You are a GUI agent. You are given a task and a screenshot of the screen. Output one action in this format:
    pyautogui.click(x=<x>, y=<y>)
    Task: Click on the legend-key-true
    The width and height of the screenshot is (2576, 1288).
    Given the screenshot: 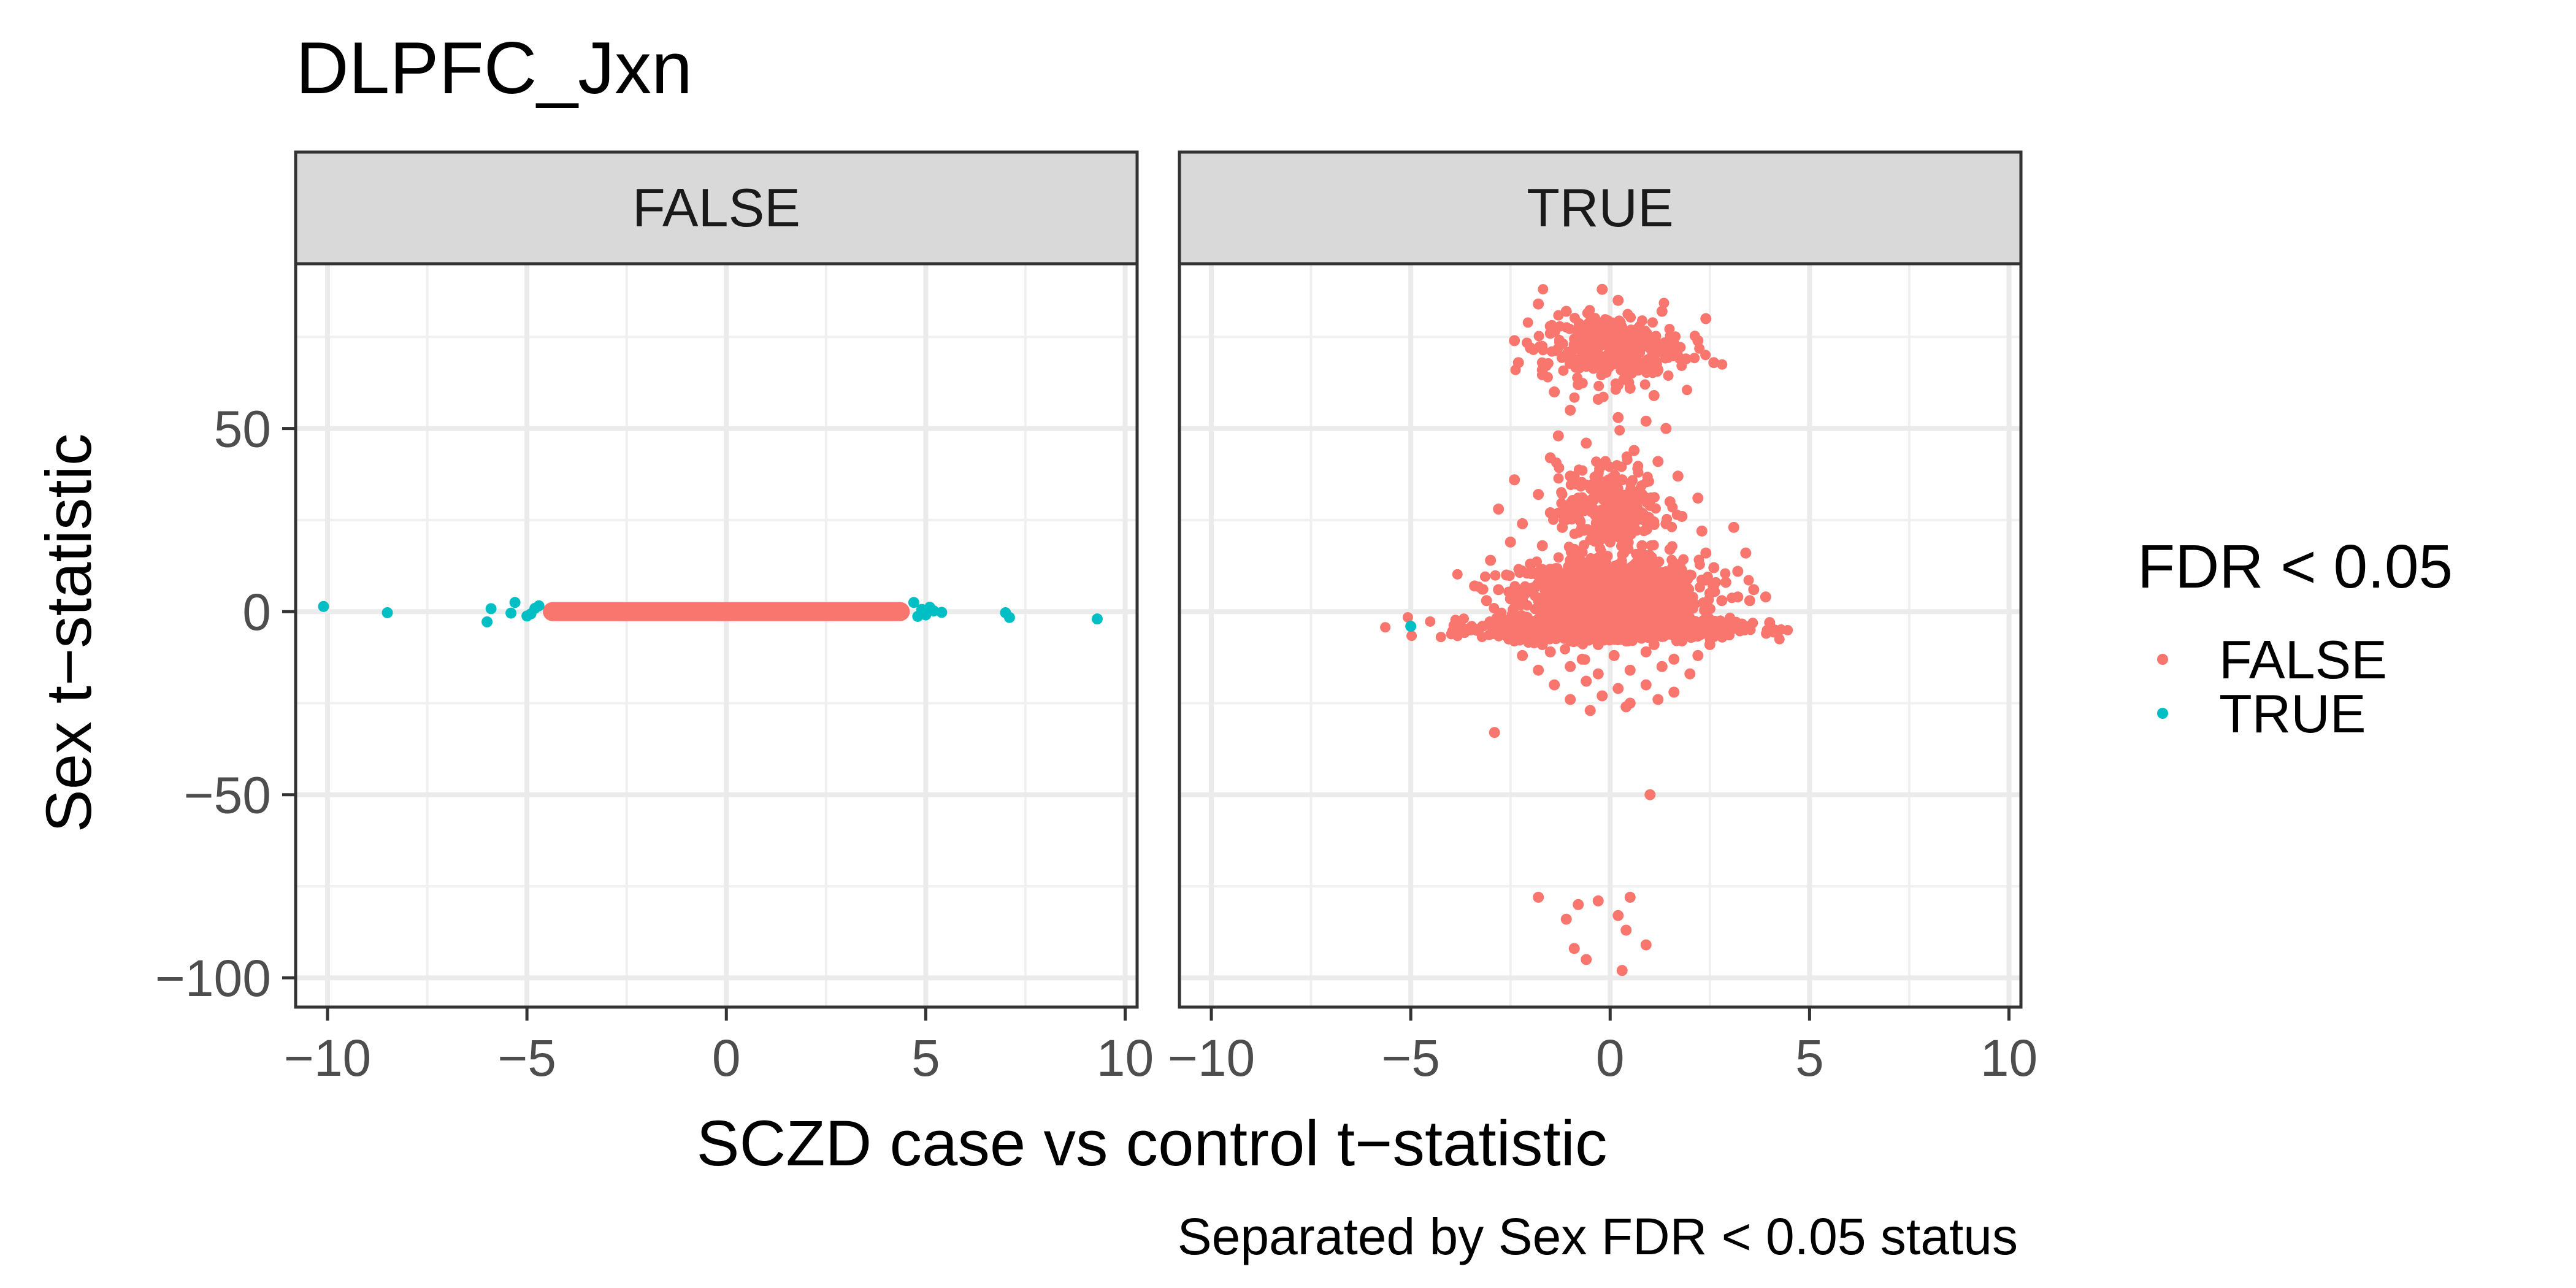 What is the action you would take?
    pyautogui.click(x=2162, y=713)
    